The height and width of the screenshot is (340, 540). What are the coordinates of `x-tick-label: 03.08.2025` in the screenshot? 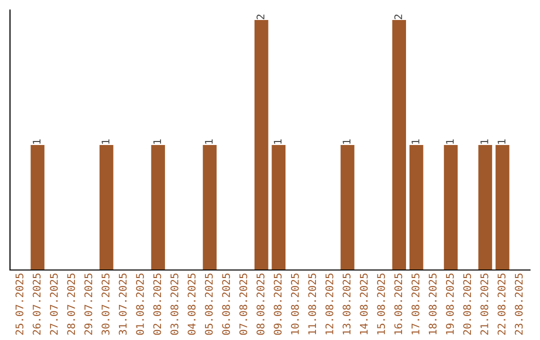 It's located at (174, 304).